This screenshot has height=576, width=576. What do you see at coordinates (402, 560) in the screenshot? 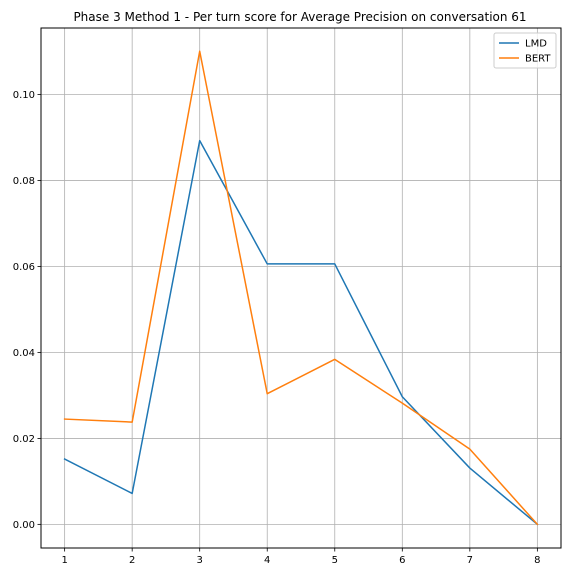
I see `x-tick-label: 6` at bounding box center [402, 560].